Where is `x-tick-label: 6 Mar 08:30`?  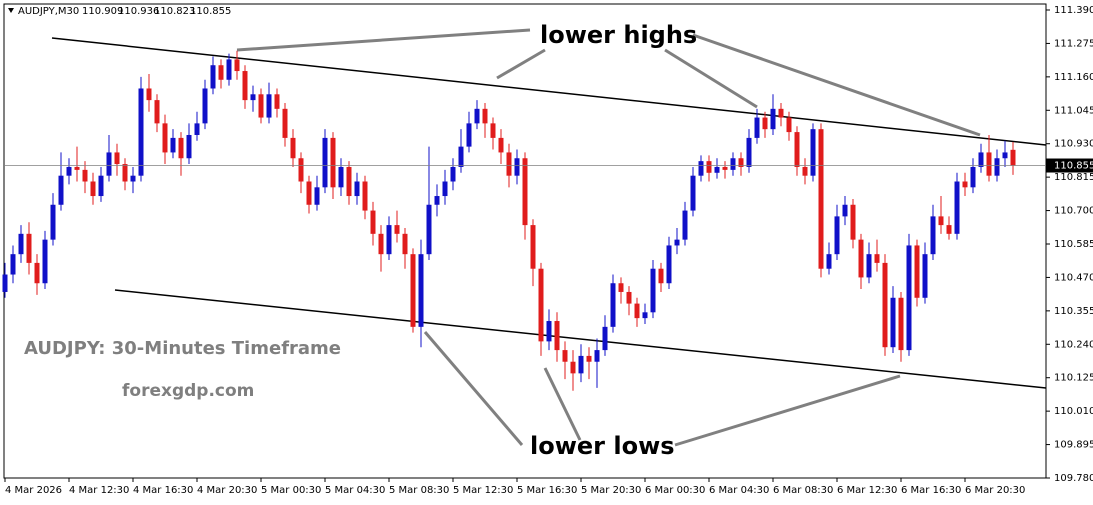 x-tick-label: 6 Mar 08:30 is located at coordinates (803, 490).